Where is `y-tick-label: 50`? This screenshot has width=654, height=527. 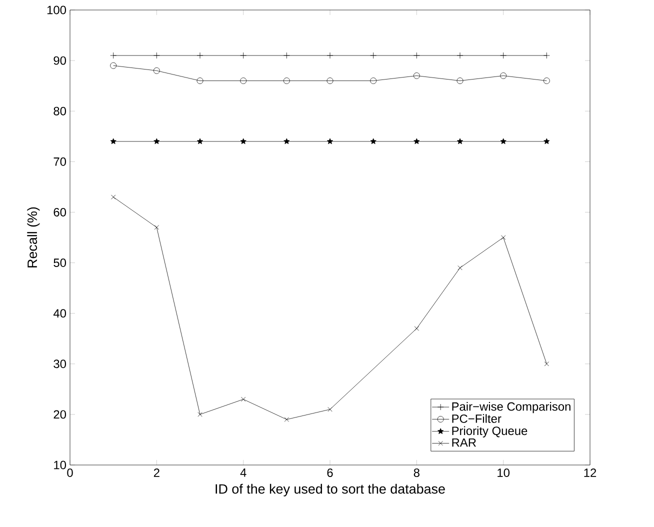
y-tick-label: 50 is located at coordinates (60, 262).